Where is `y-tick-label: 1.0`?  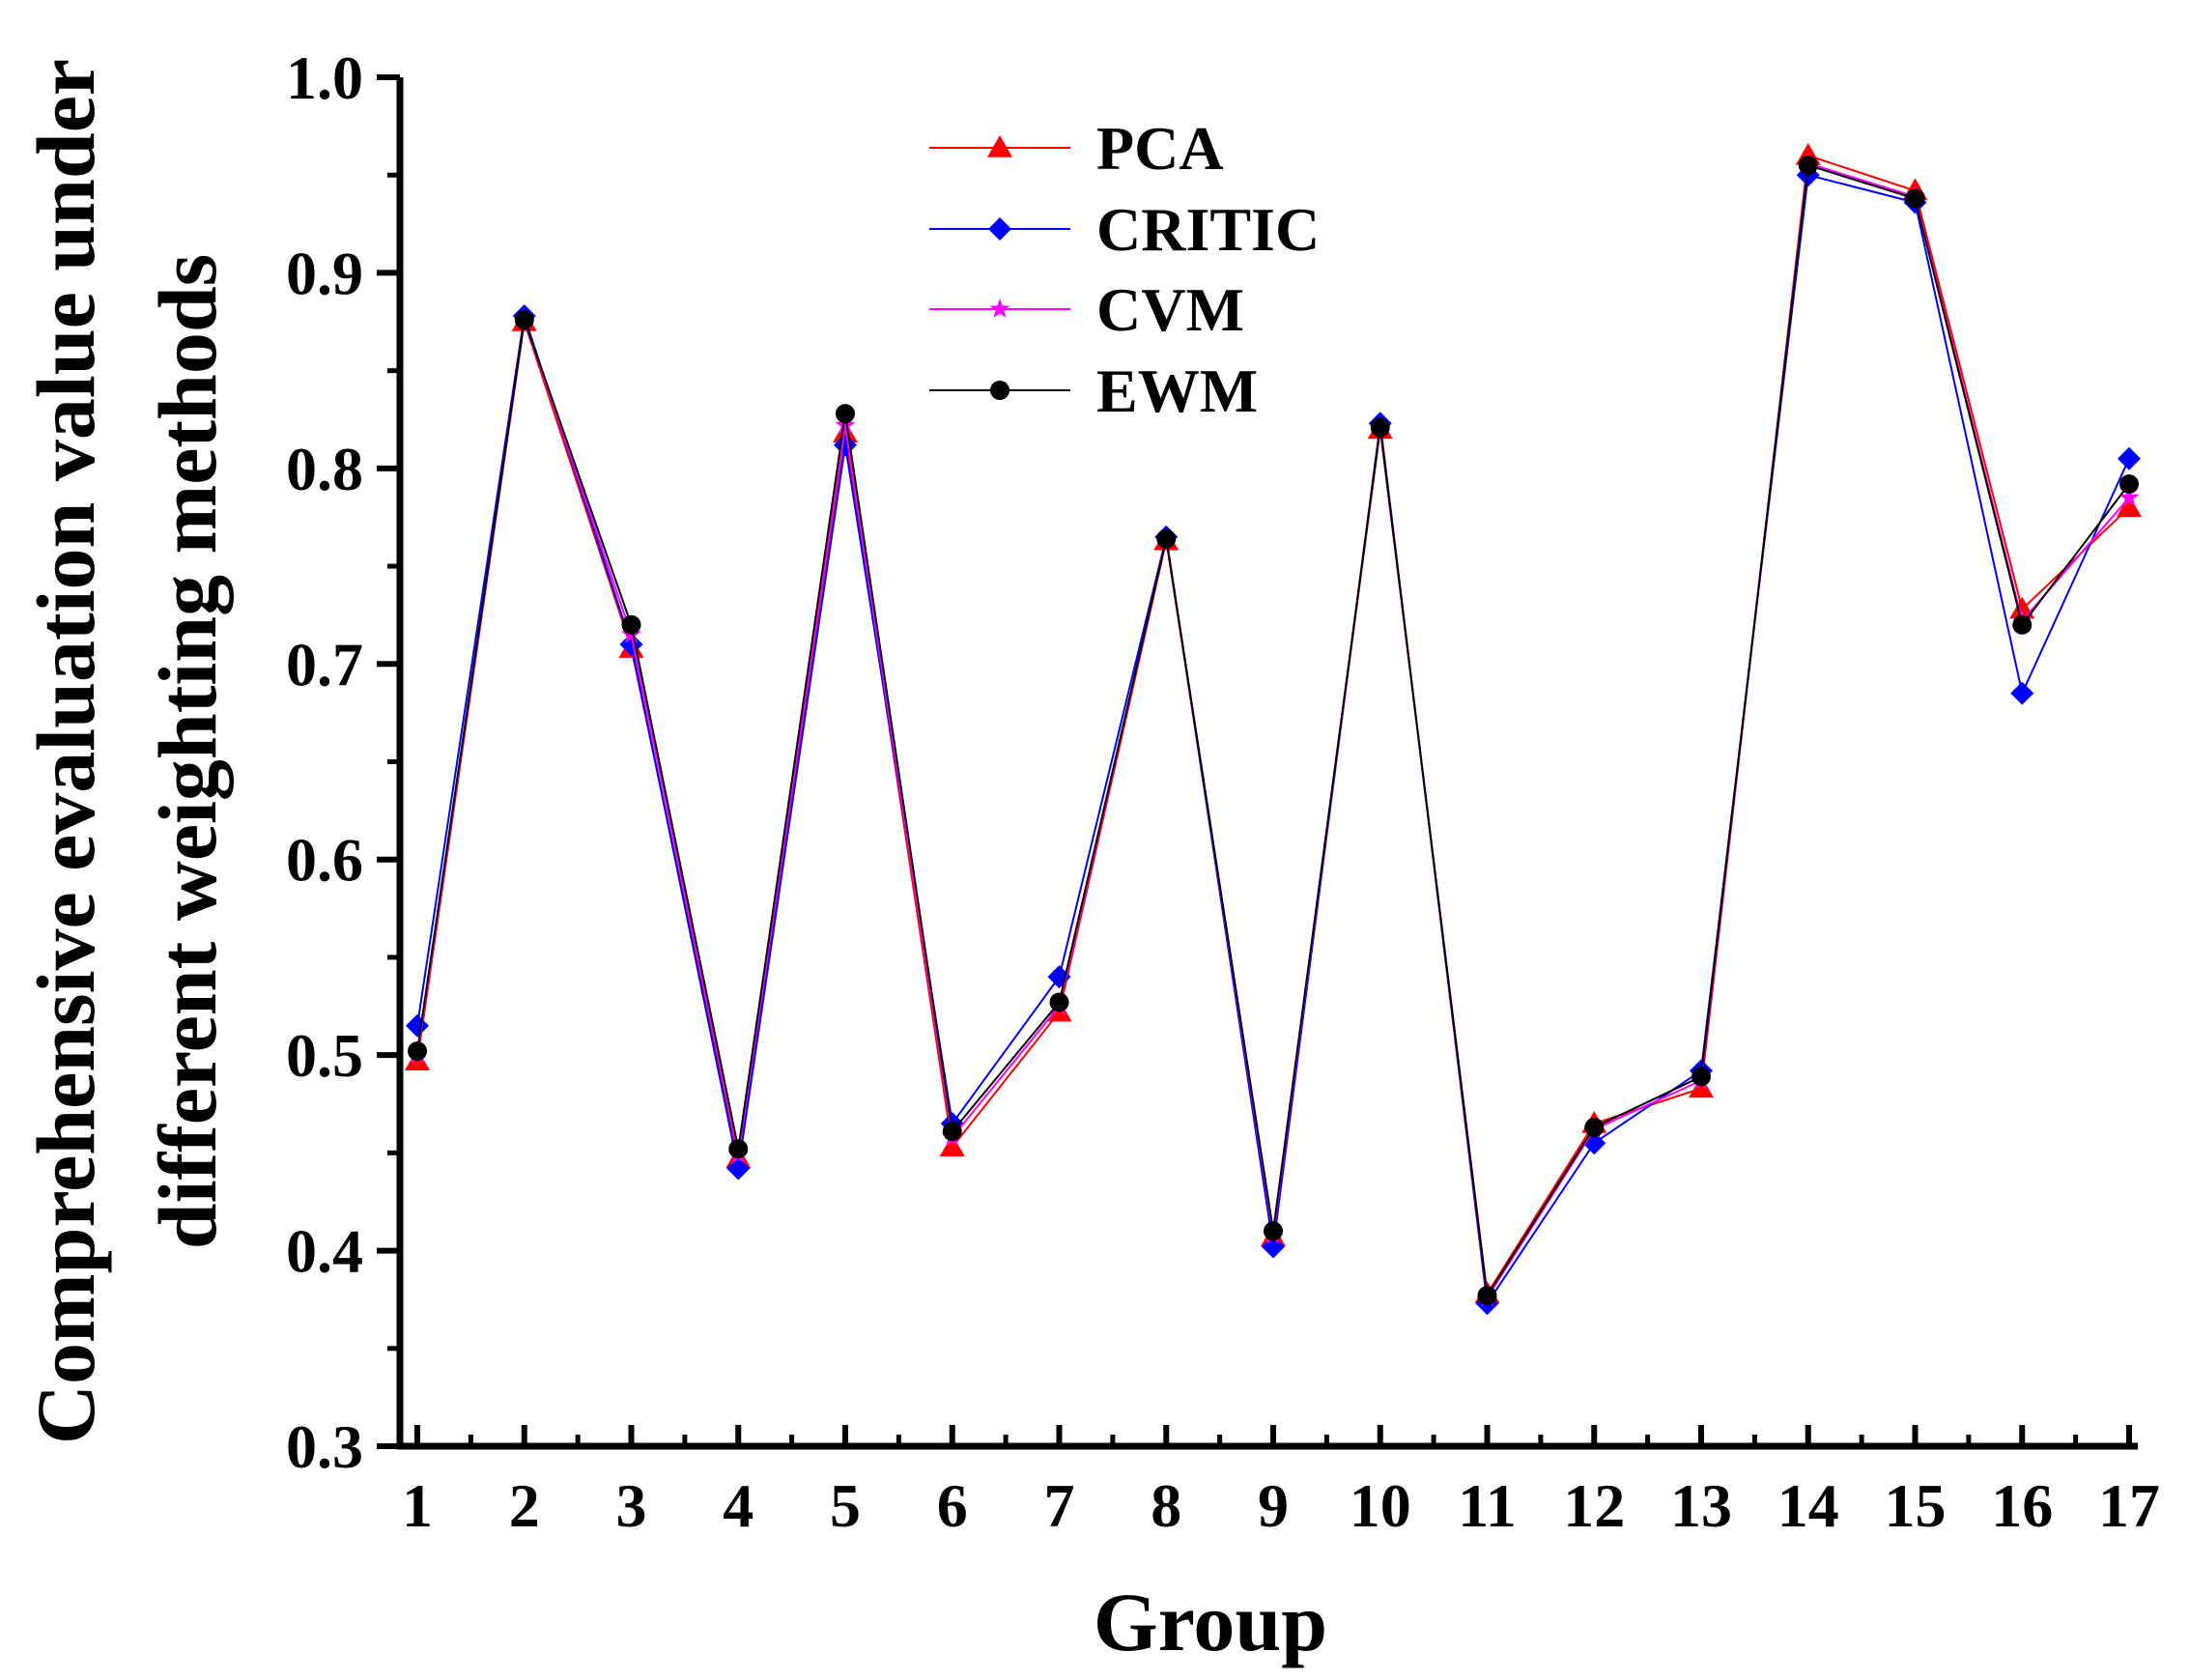
y-tick-label: 1.0 is located at coordinates (324, 78).